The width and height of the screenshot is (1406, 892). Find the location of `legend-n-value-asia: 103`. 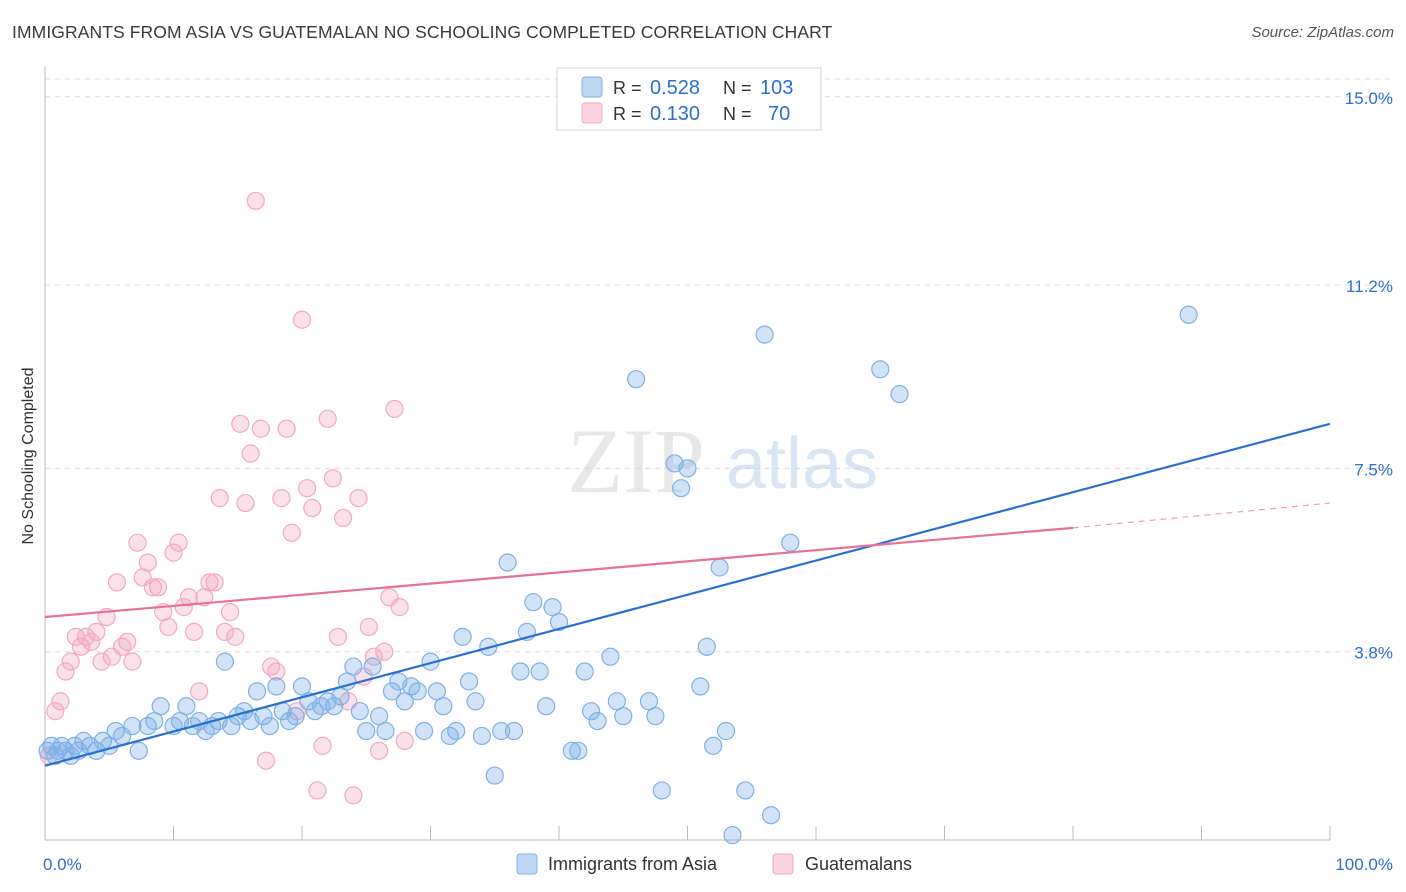

legend-n-value-asia: 103 is located at coordinates (776, 88).